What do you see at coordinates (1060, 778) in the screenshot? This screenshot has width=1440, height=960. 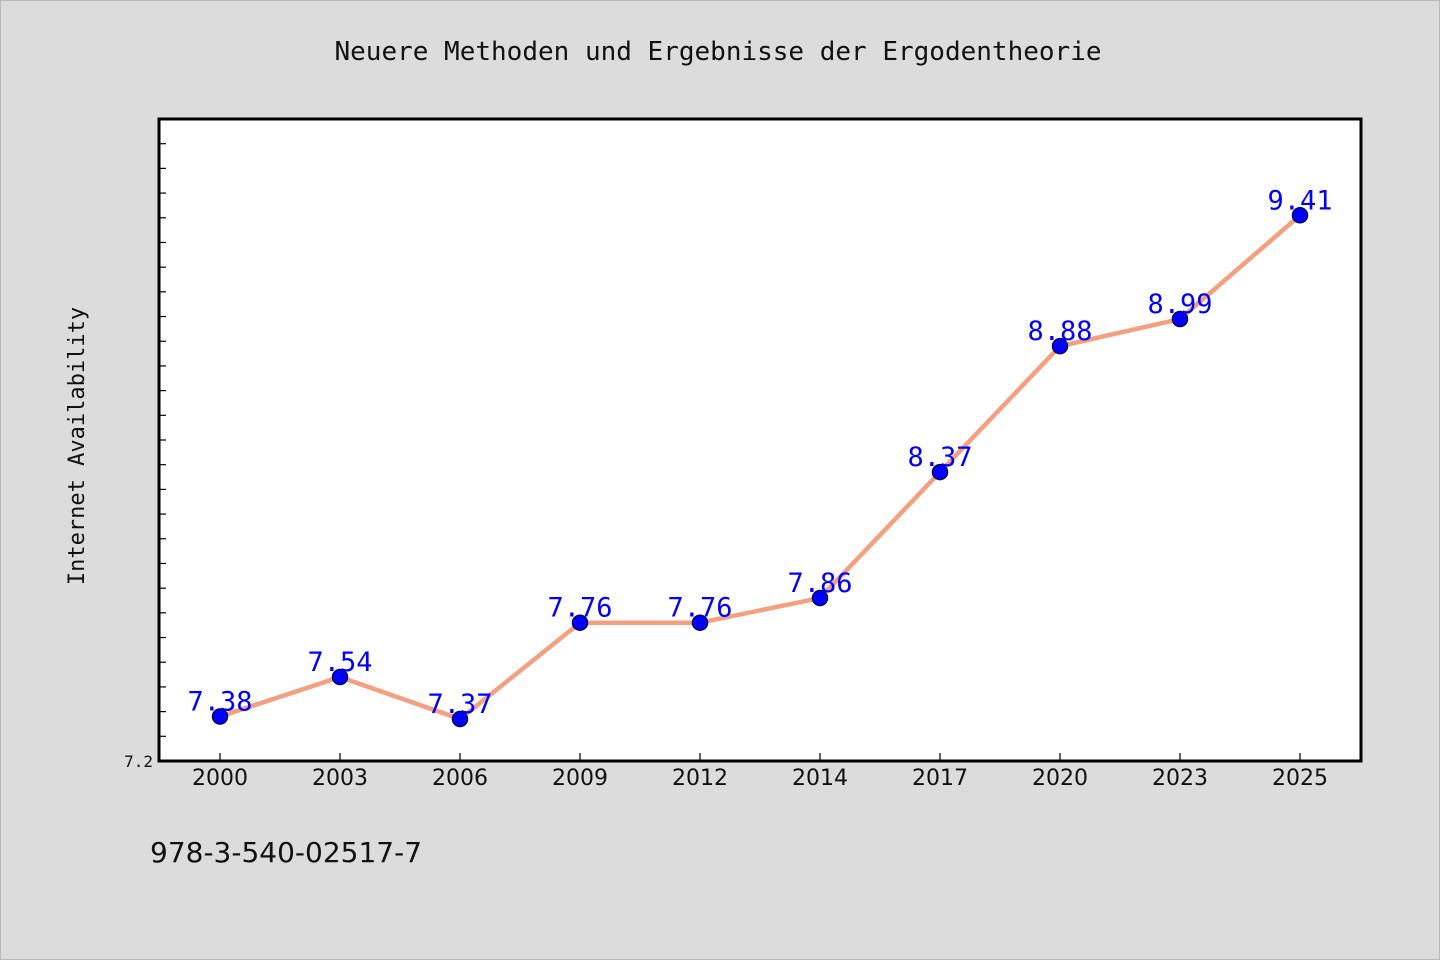 I see `x-tick-label: 2020` at bounding box center [1060, 778].